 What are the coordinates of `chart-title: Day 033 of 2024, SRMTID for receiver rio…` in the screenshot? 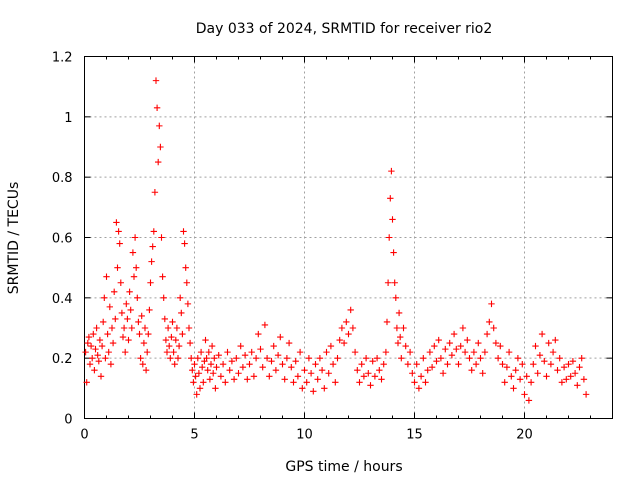 It's located at (344, 29).